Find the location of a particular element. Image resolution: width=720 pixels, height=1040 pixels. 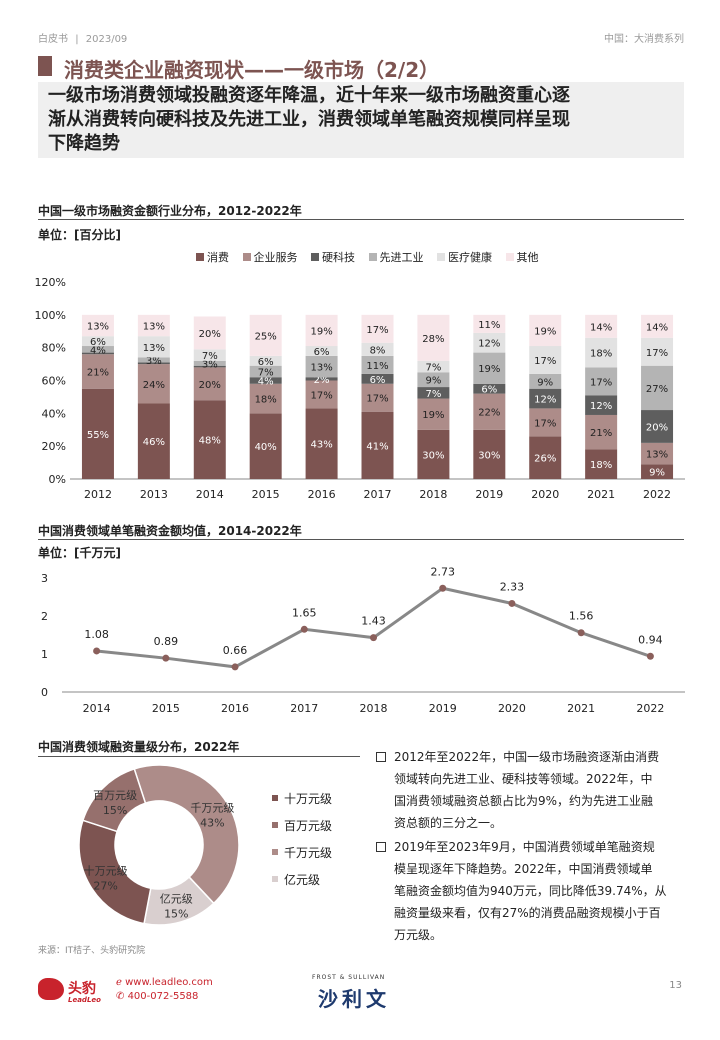

y-tick-label: 1 is located at coordinates (44, 654).